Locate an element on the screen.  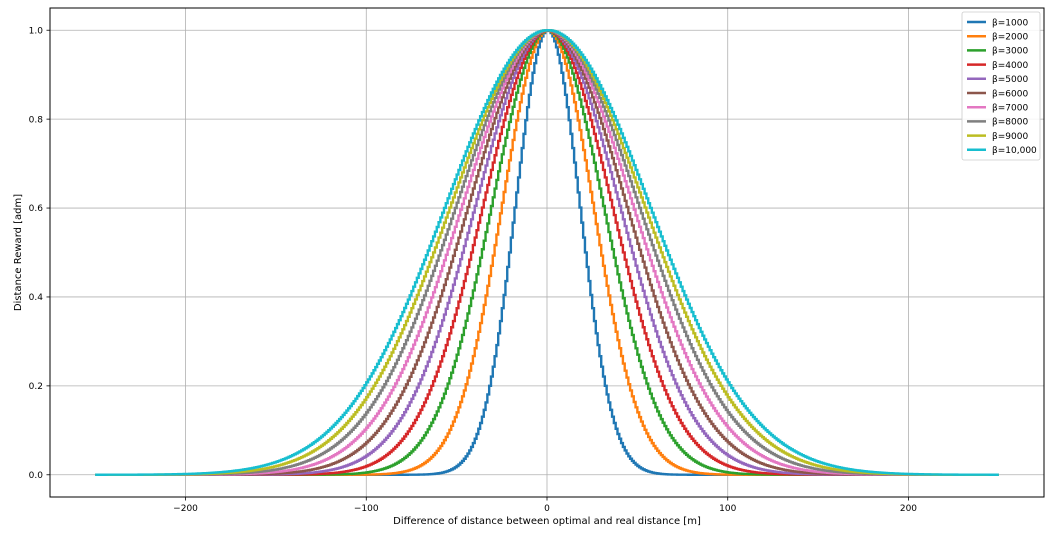
x-tick-label: 200 is located at coordinates (908, 509).